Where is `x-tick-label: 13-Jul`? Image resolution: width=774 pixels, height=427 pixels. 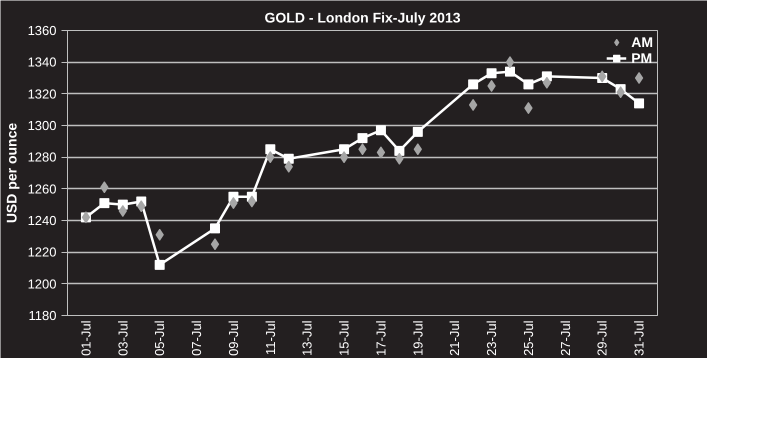
x-tick-label: 13-Jul is located at coordinates (307, 338).